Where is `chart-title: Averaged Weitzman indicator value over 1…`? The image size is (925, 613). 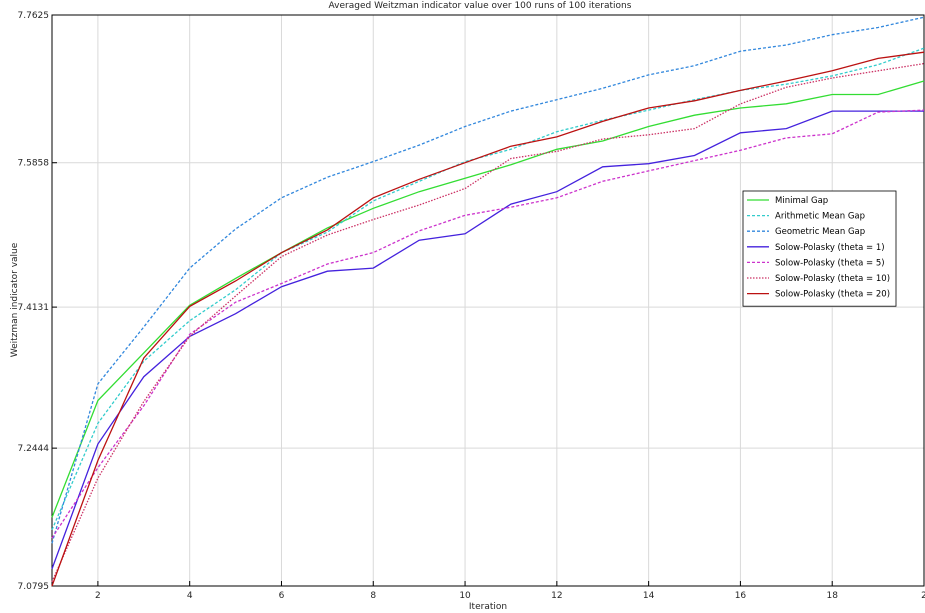 chart-title: Averaged Weitzman indicator value over 1… is located at coordinates (480, 6).